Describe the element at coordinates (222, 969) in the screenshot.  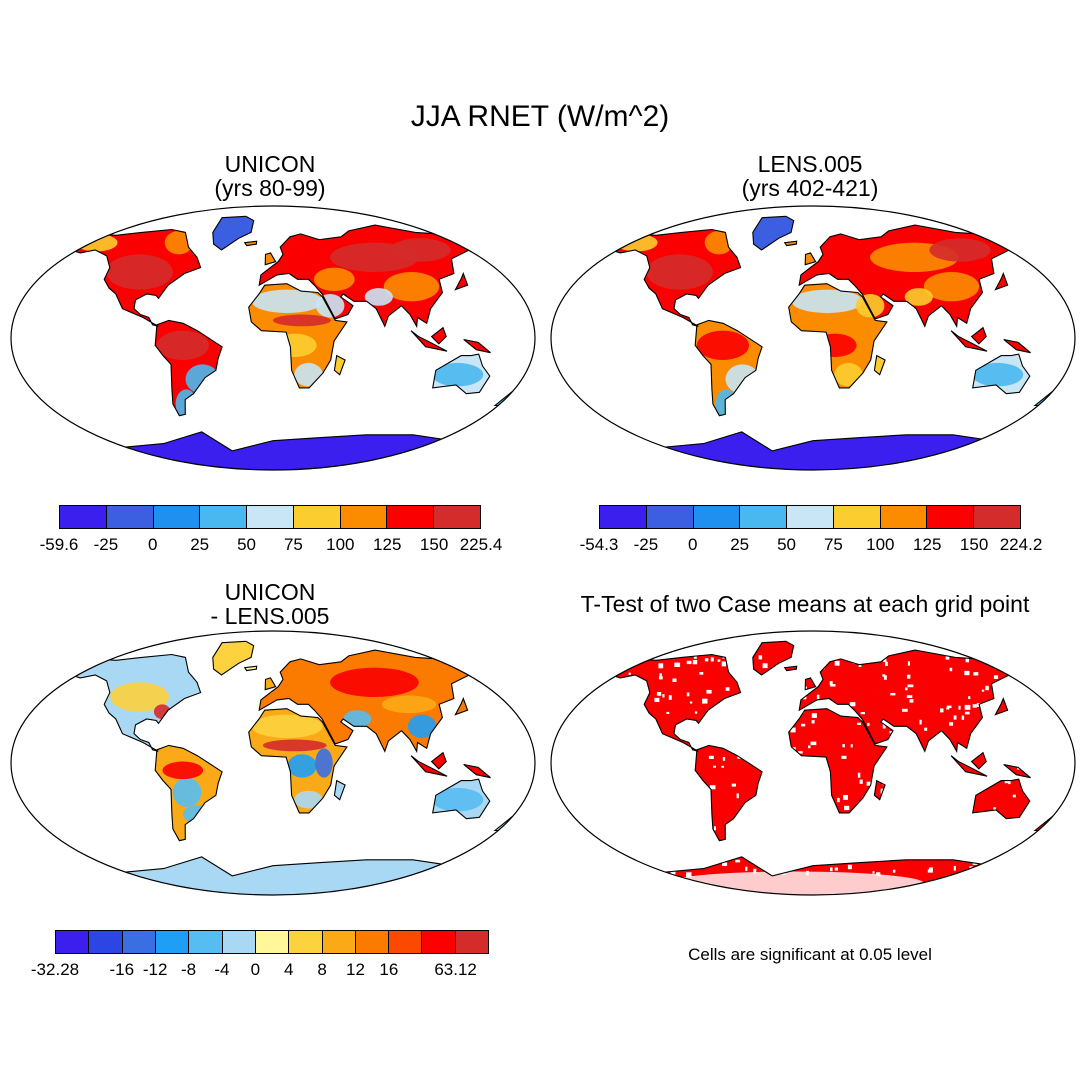
I see `colorbar-tick-label: -4` at that location.